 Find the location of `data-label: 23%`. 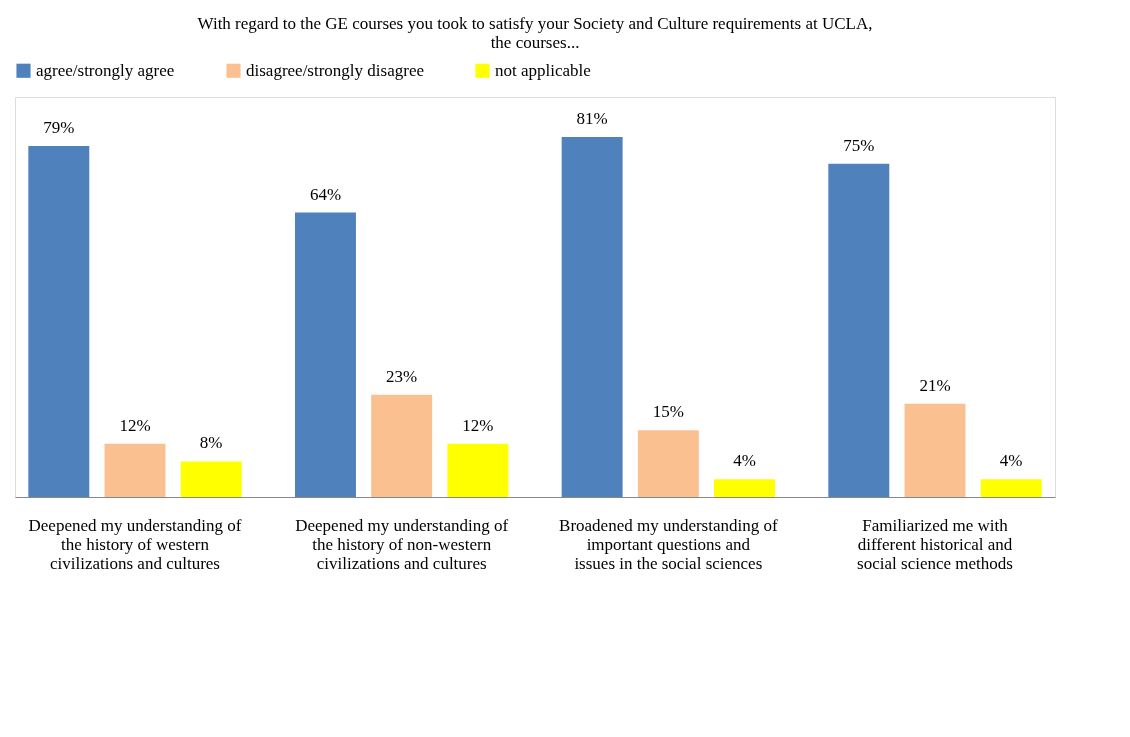

data-label: 23% is located at coordinates (402, 376).